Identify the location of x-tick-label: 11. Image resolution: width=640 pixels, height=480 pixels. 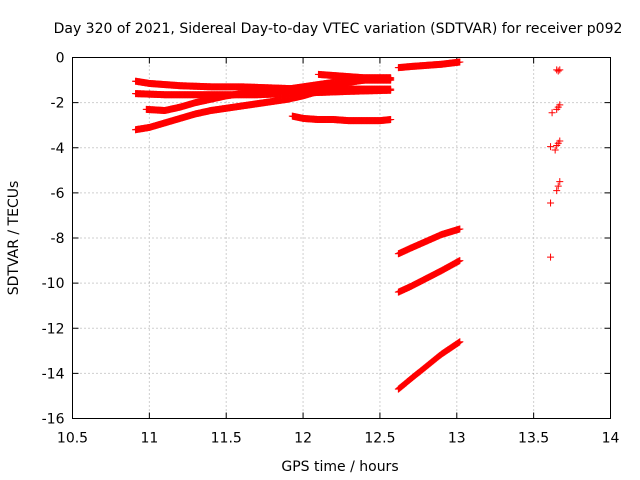
(149, 439).